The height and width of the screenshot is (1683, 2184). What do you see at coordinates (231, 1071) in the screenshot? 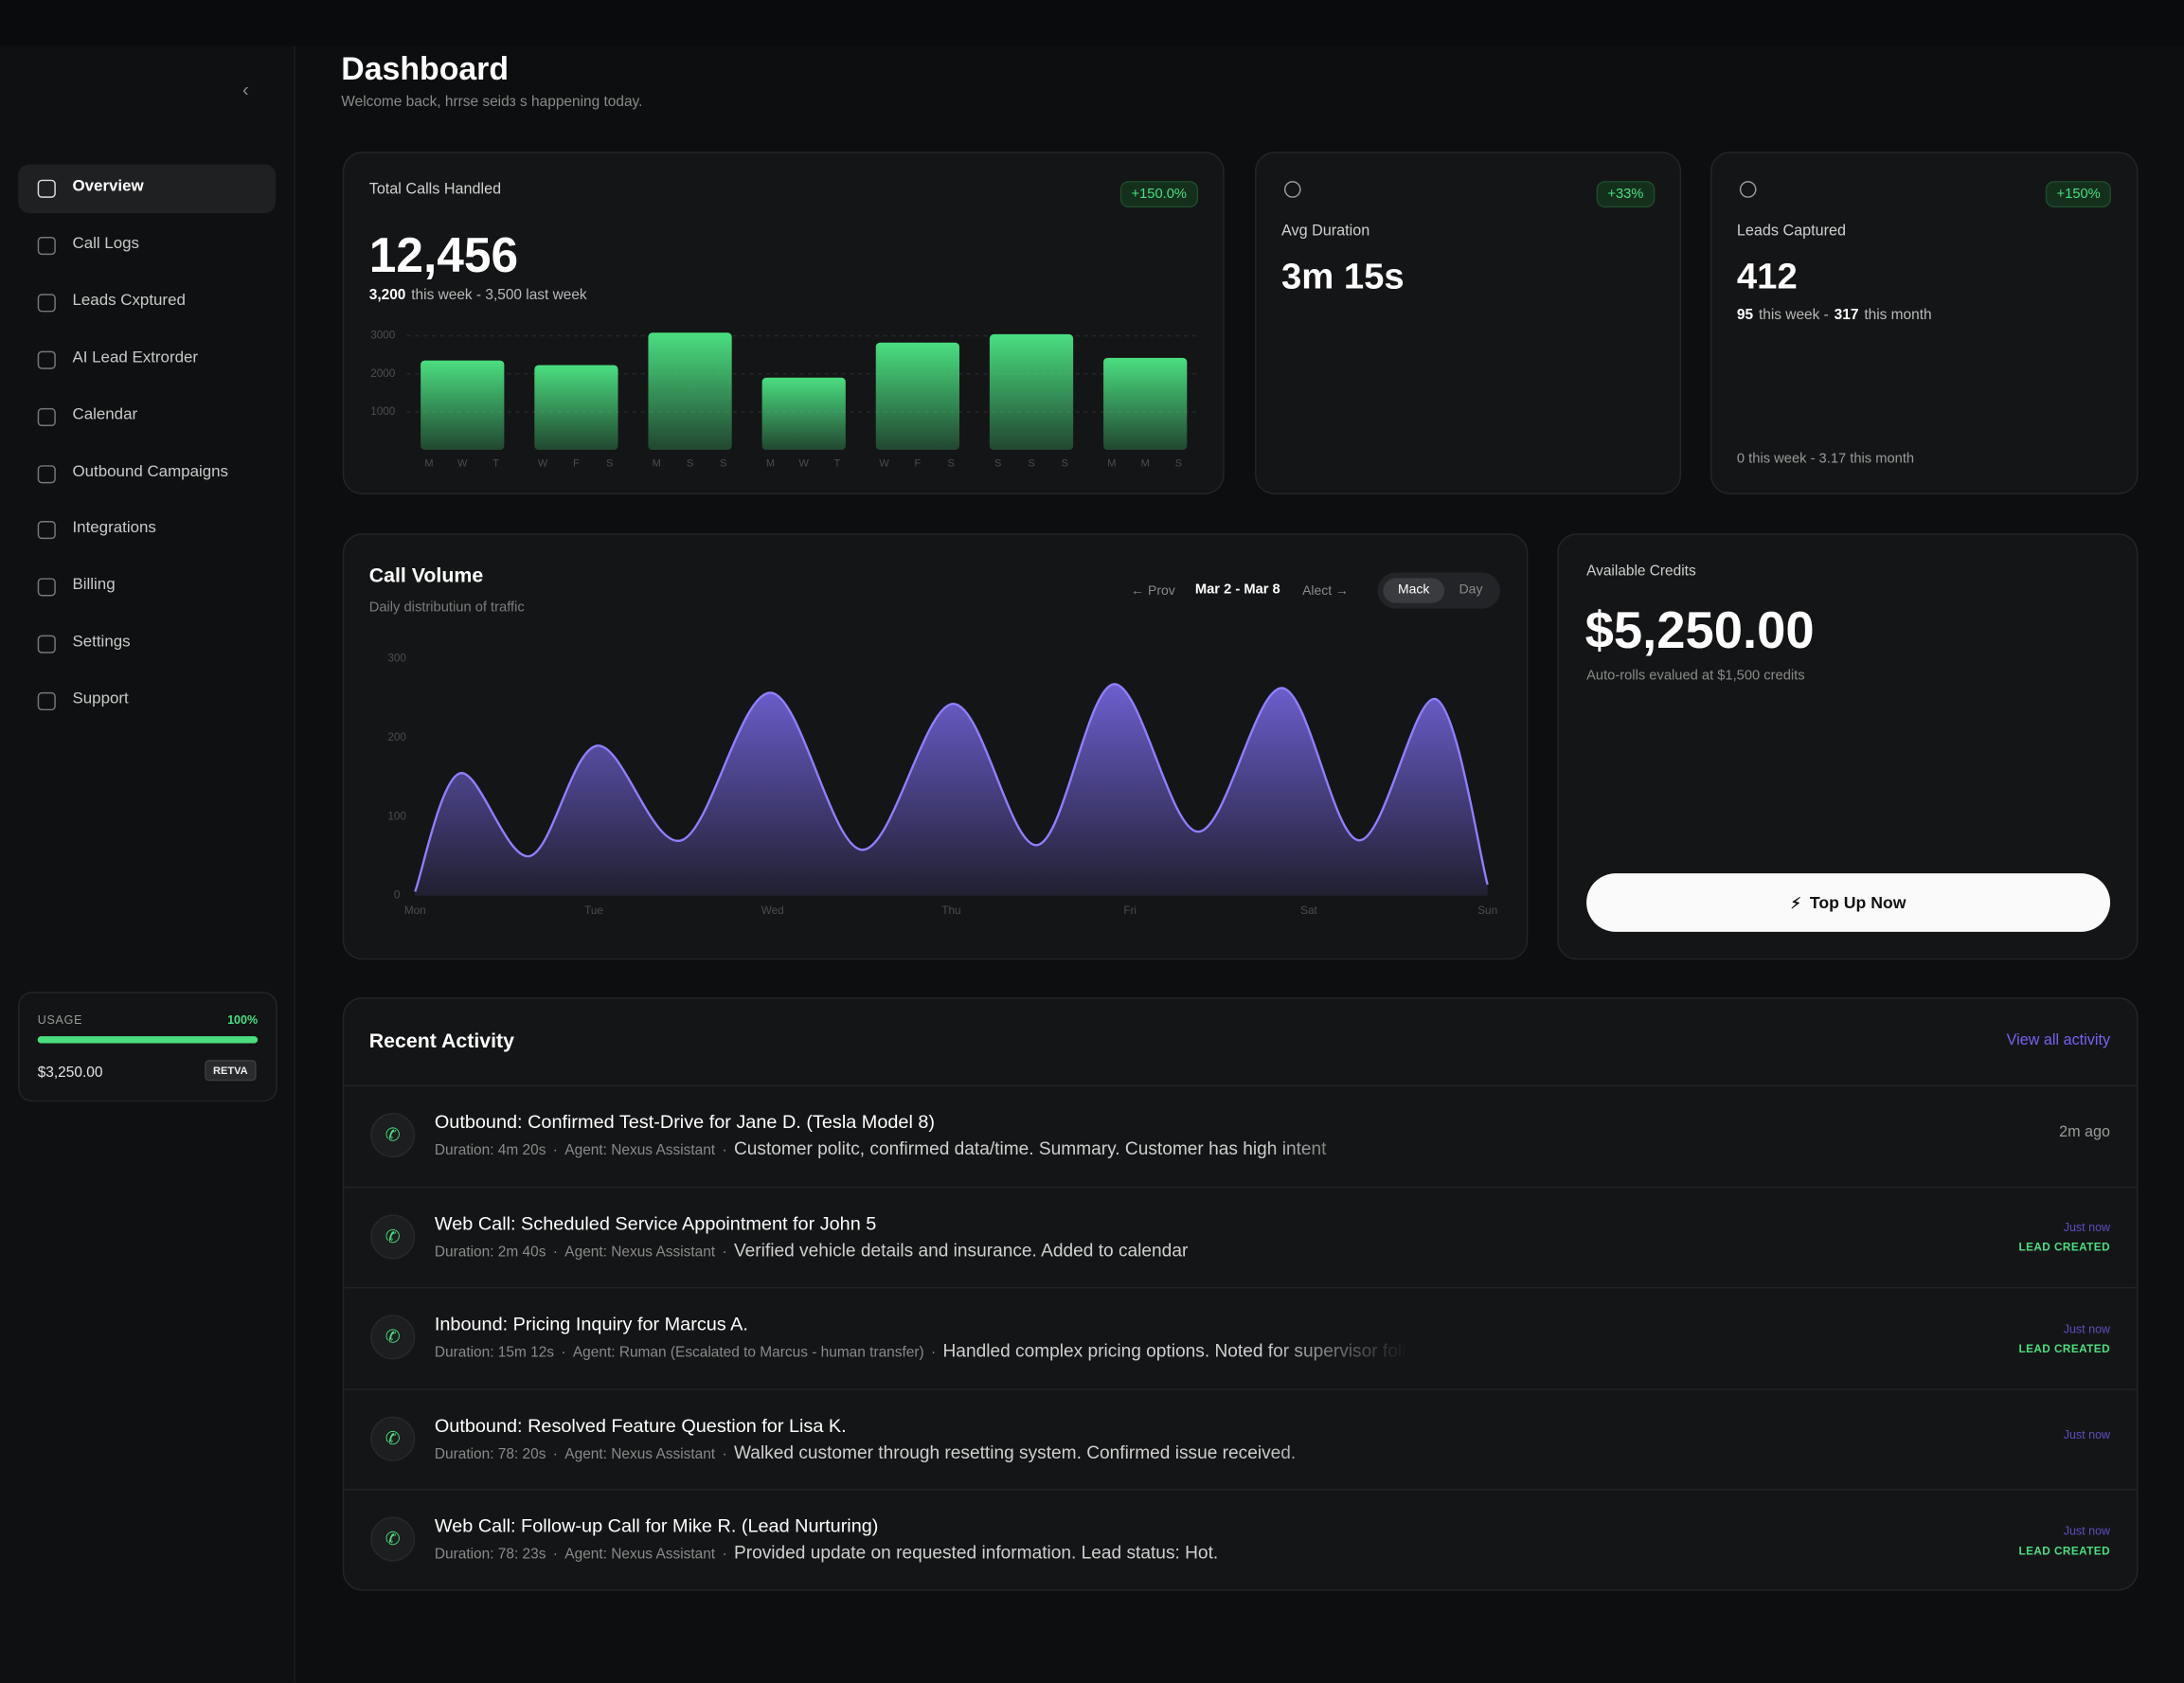
I see `usage-badge: RETVA` at bounding box center [231, 1071].